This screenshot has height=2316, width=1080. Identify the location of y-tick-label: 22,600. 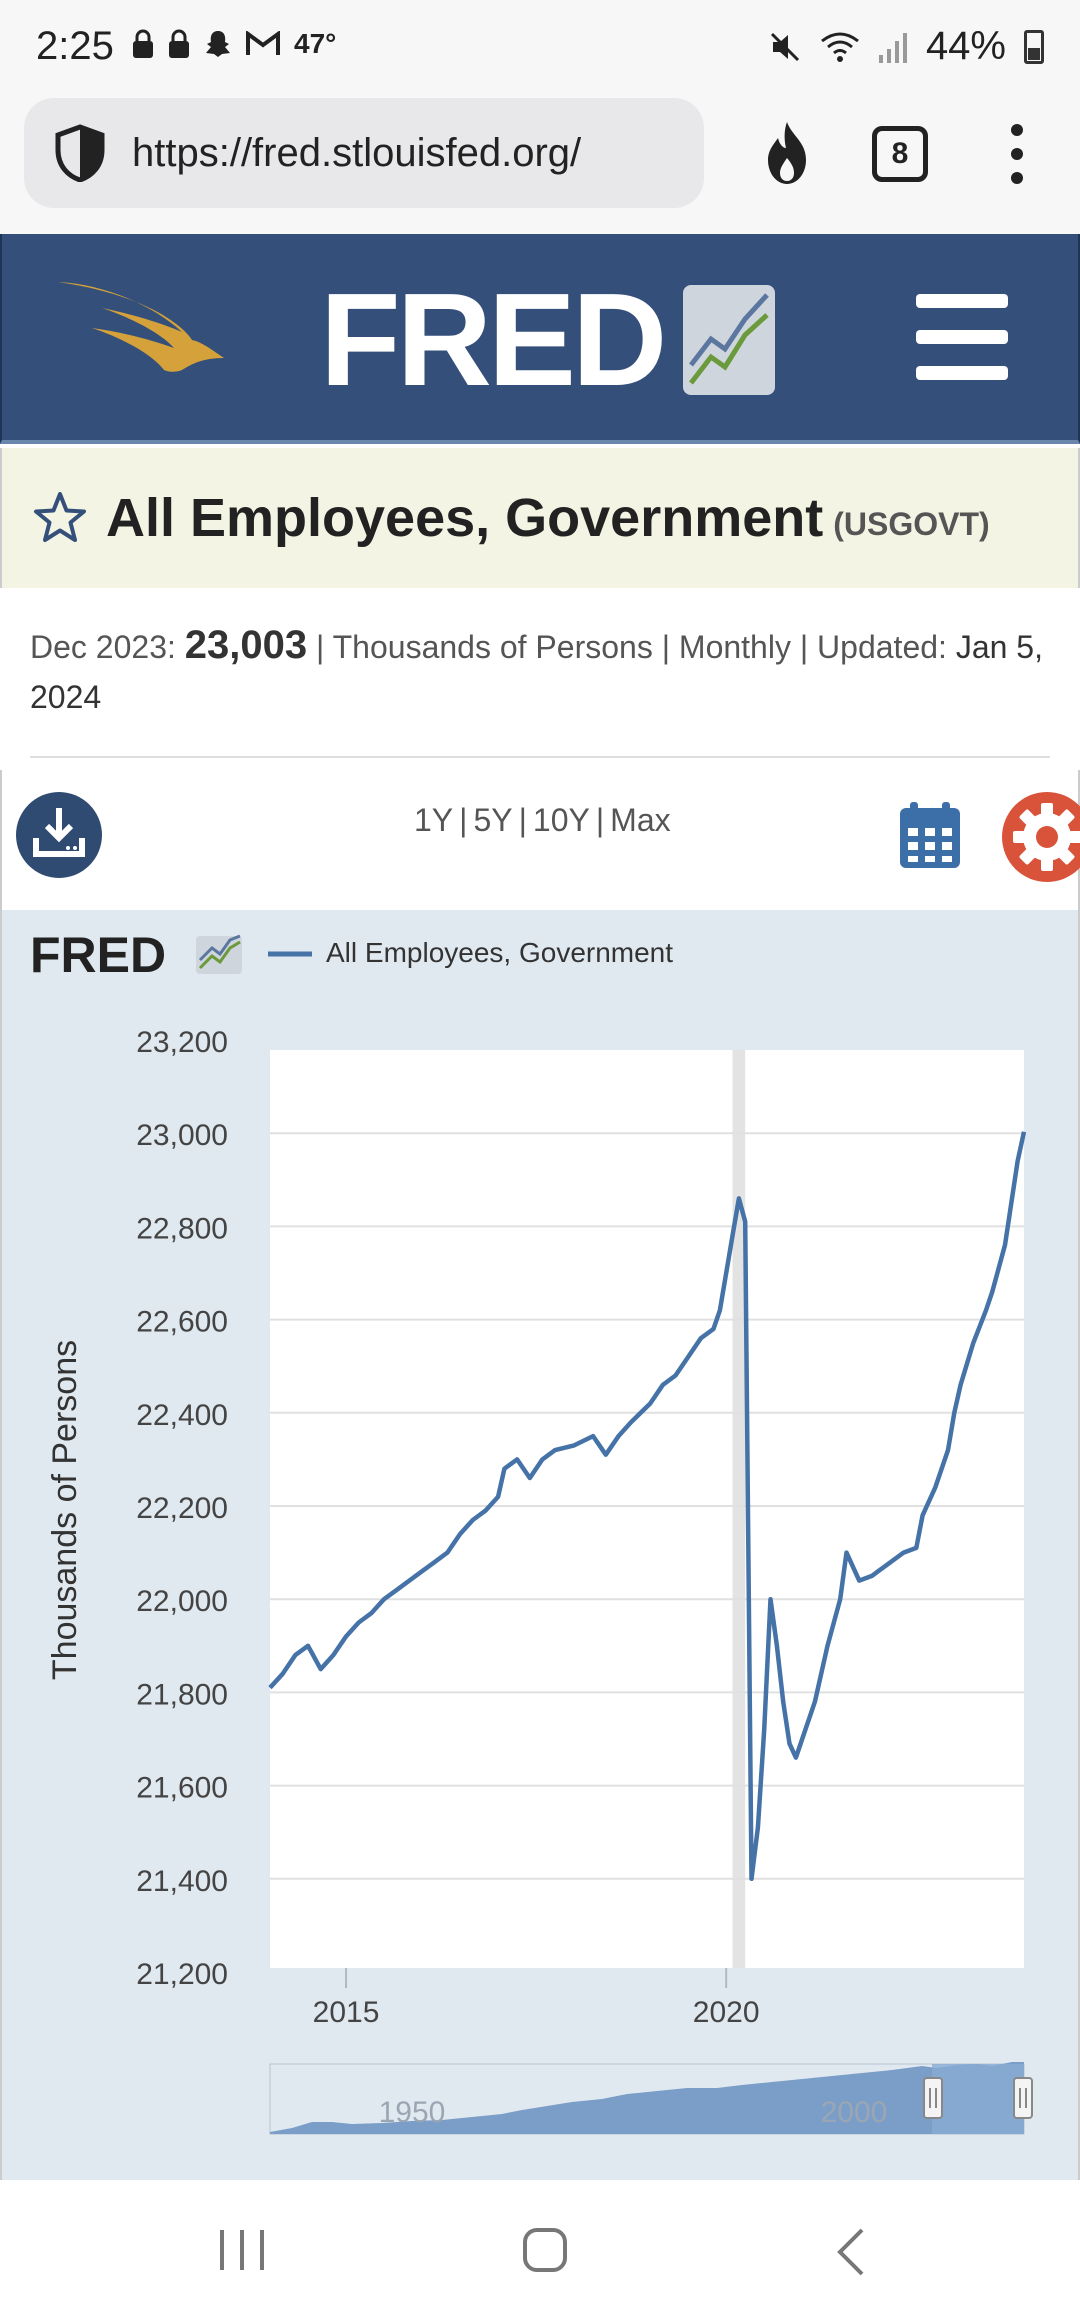
(182, 1322).